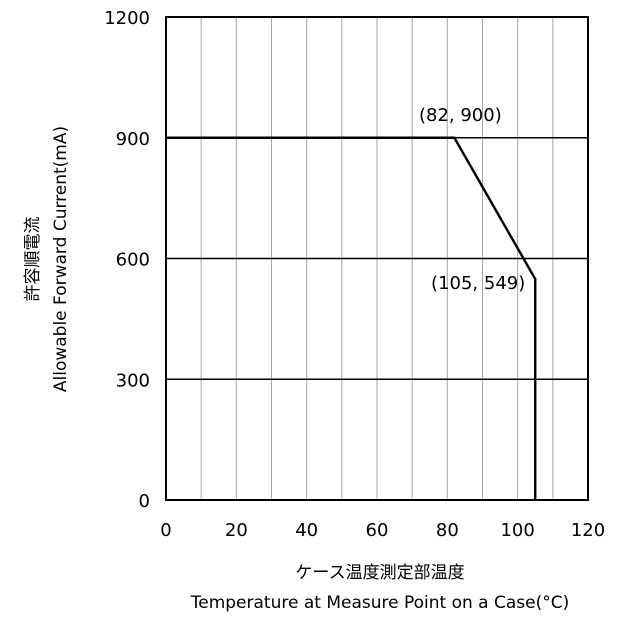 This screenshot has height=618, width=624. What do you see at coordinates (379, 573) in the screenshot?
I see `x-axis-title-jp: ケース温度測定部温度` at bounding box center [379, 573].